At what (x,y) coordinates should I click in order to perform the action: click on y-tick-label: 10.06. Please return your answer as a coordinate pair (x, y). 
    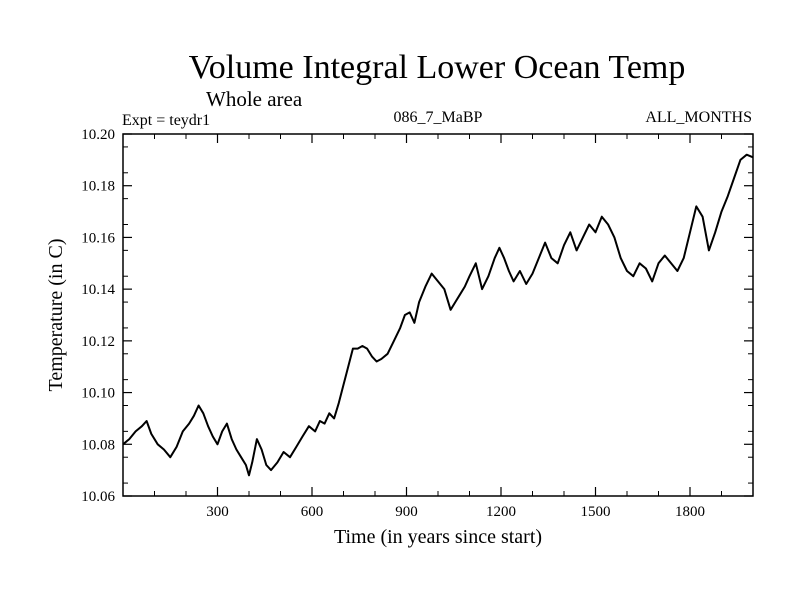
    Looking at the image, I should click on (98, 497).